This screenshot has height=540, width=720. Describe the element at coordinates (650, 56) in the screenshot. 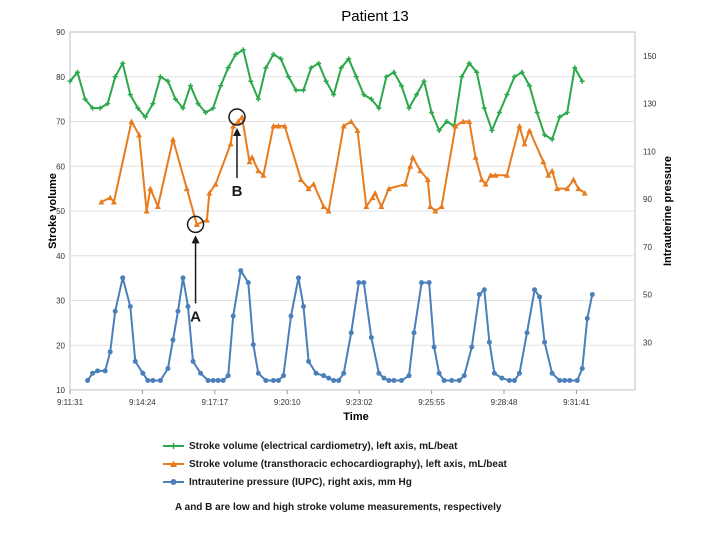

I see `right-tick-label: 150` at that location.